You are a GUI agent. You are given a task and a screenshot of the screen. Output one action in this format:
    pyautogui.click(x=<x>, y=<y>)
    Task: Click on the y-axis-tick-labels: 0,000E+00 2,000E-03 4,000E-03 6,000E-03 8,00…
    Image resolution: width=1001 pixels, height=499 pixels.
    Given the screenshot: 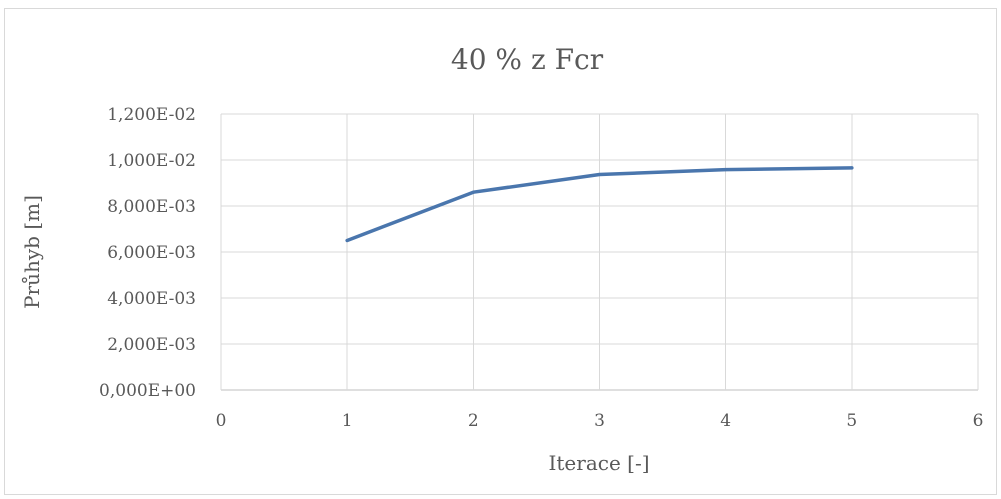 What is the action you would take?
    pyautogui.click(x=147, y=253)
    